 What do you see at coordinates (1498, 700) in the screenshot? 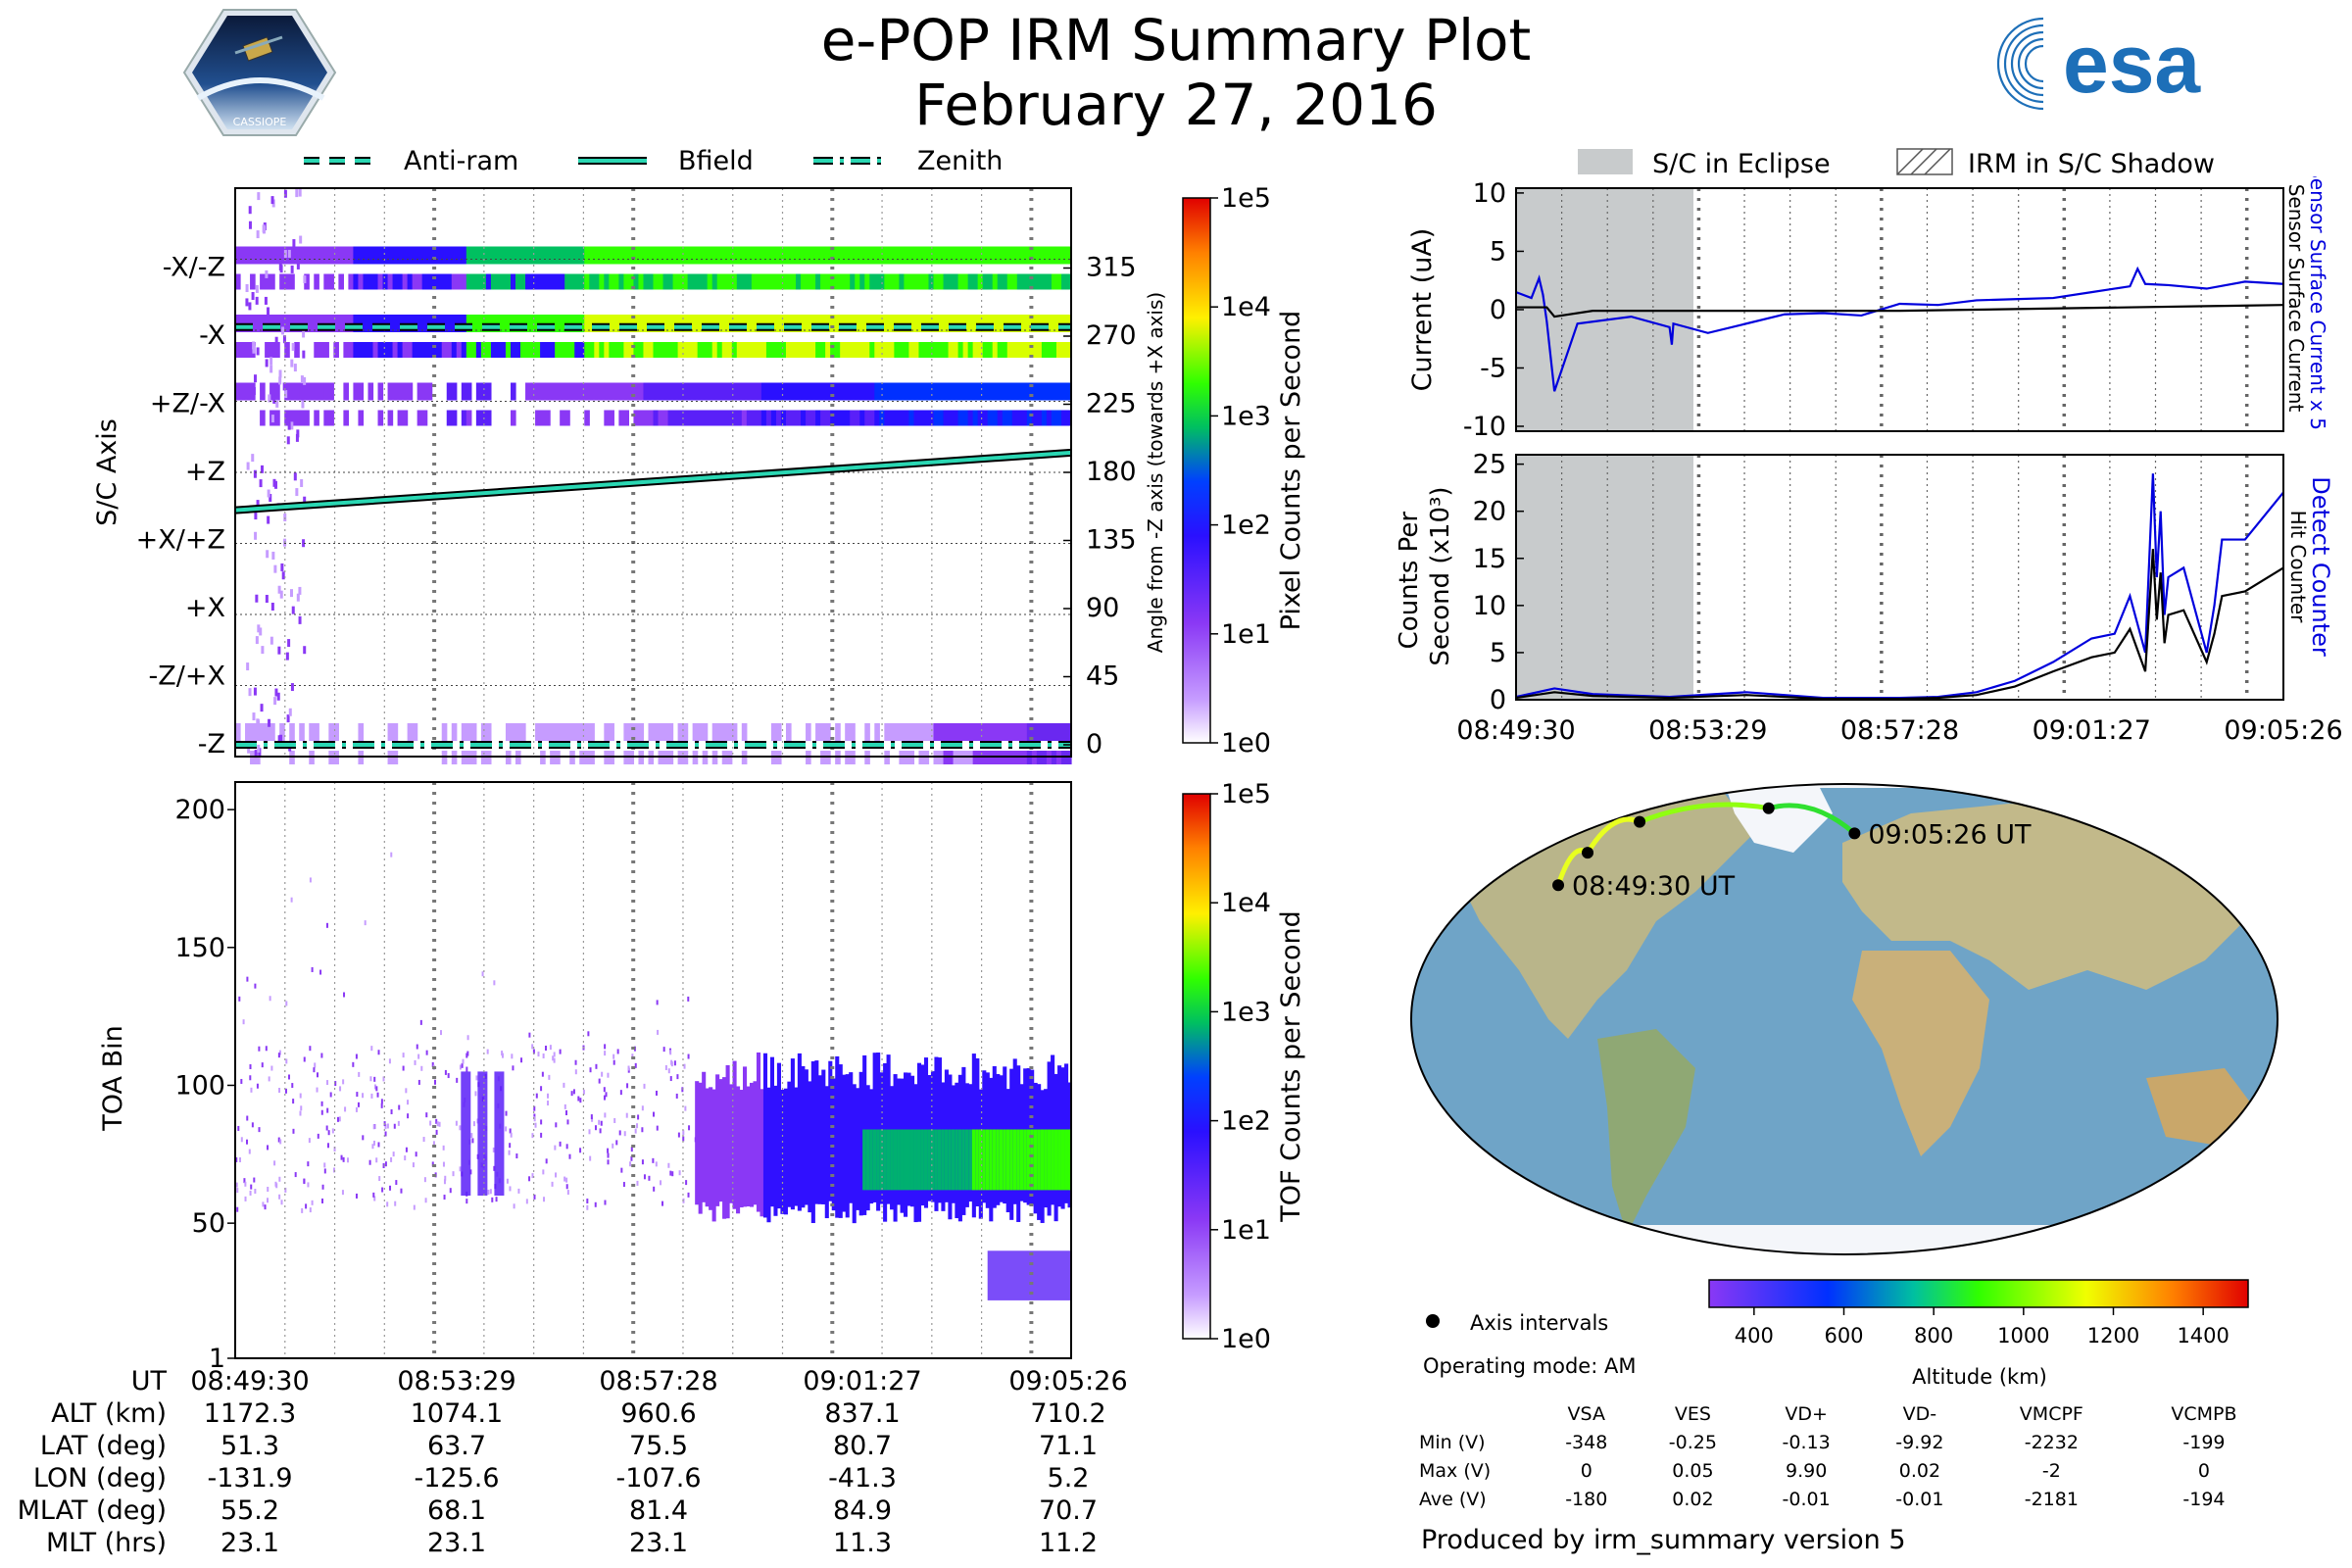
I see `counts-ytick-label: 0` at bounding box center [1498, 700].